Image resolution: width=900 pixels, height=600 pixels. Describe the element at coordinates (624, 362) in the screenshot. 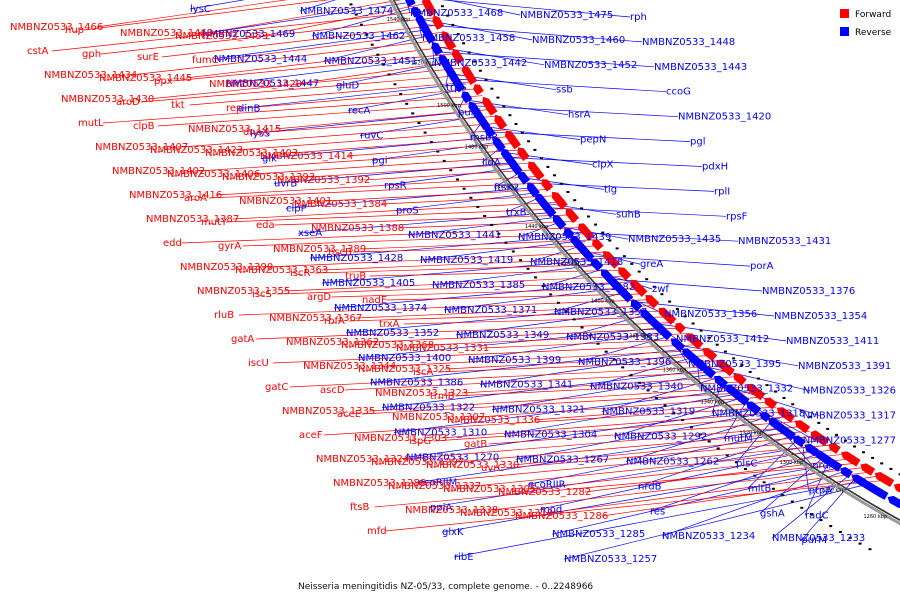

I see `reverse-gene-label: NMBNZ0533_1396` at that location.